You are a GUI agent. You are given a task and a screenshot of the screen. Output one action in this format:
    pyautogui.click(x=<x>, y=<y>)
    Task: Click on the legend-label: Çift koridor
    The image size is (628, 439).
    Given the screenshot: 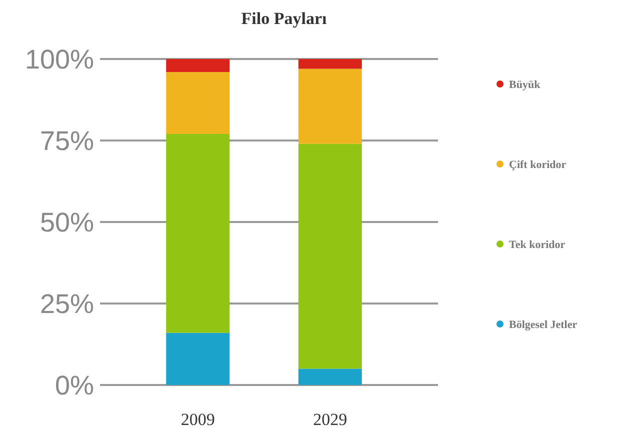 What is the action you would take?
    pyautogui.click(x=537, y=164)
    